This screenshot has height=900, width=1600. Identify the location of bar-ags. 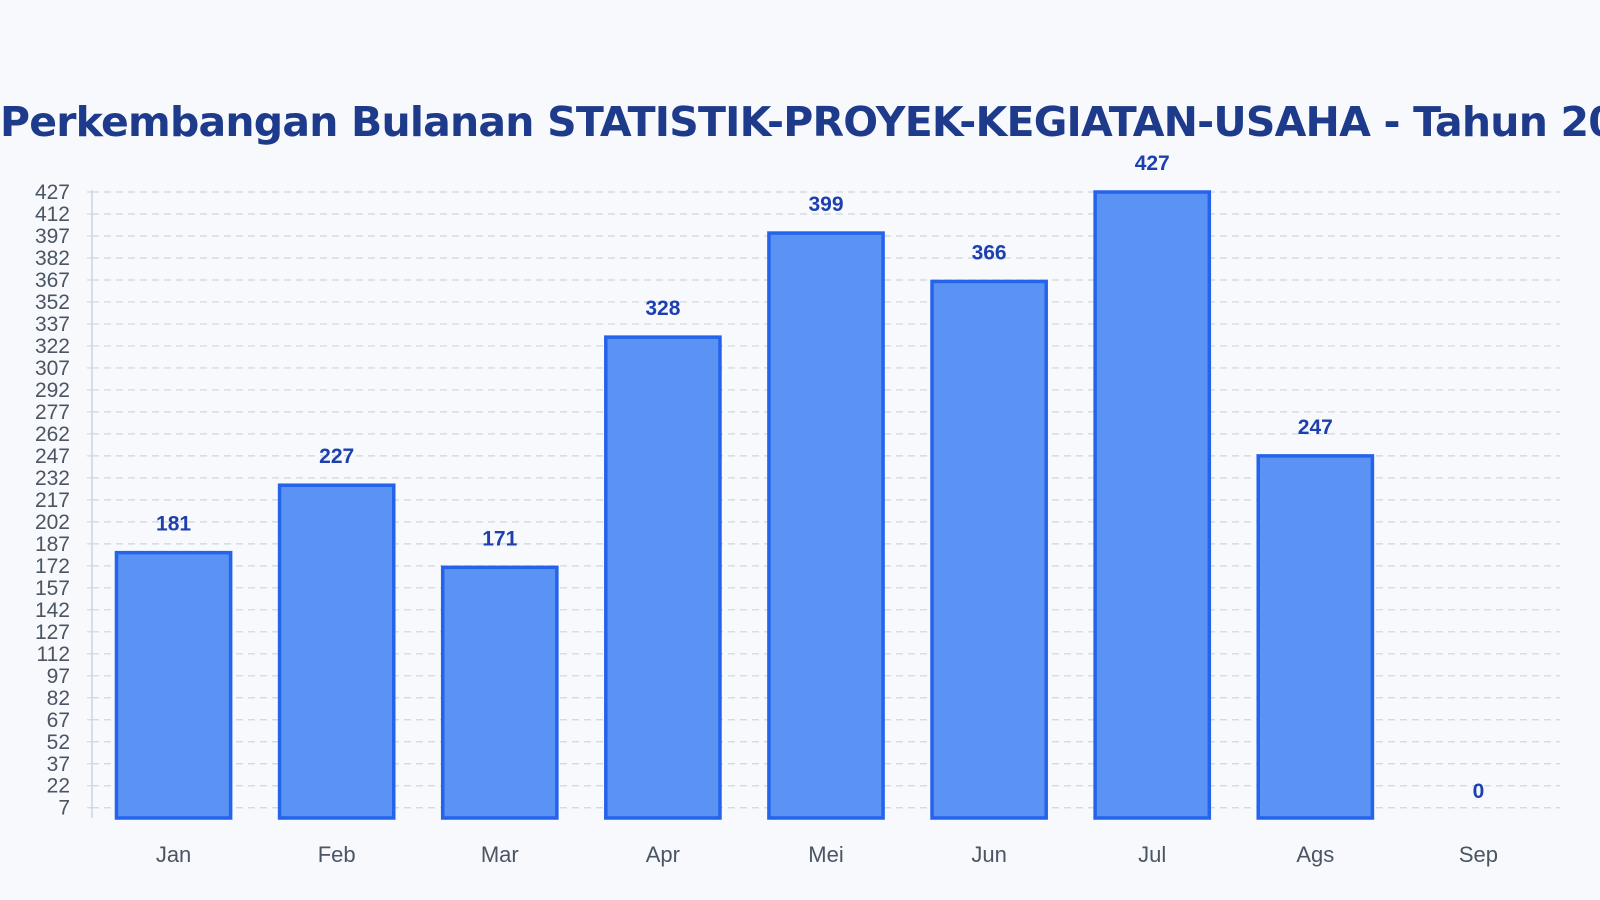
(1315, 637).